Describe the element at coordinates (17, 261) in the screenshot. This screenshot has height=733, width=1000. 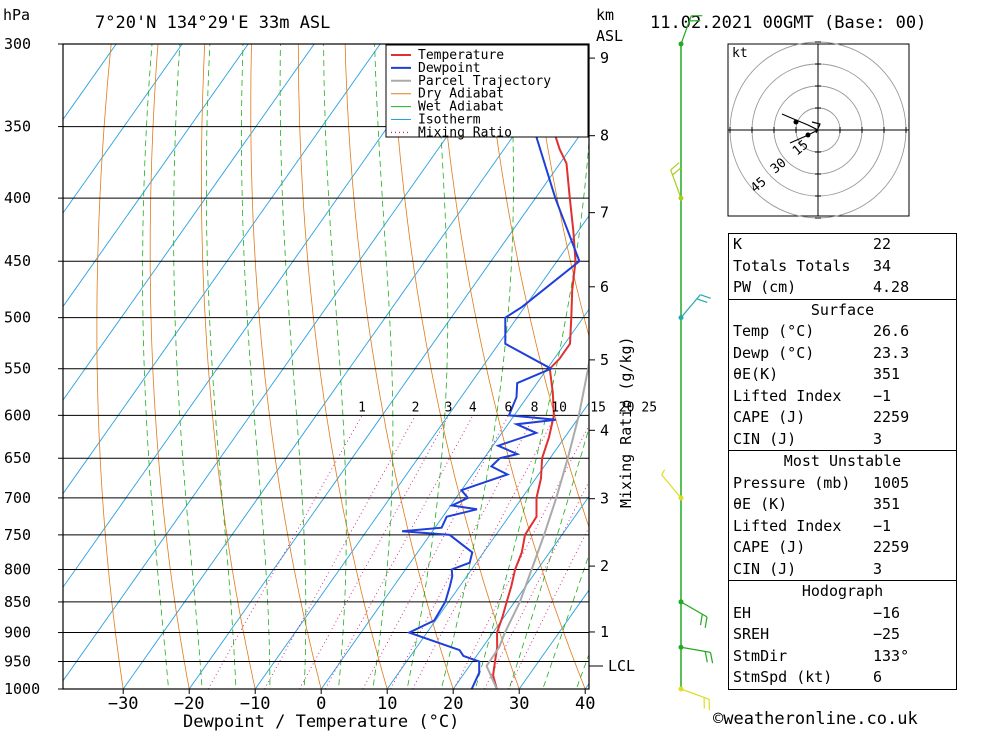
I see `y-tick-label: 450` at that location.